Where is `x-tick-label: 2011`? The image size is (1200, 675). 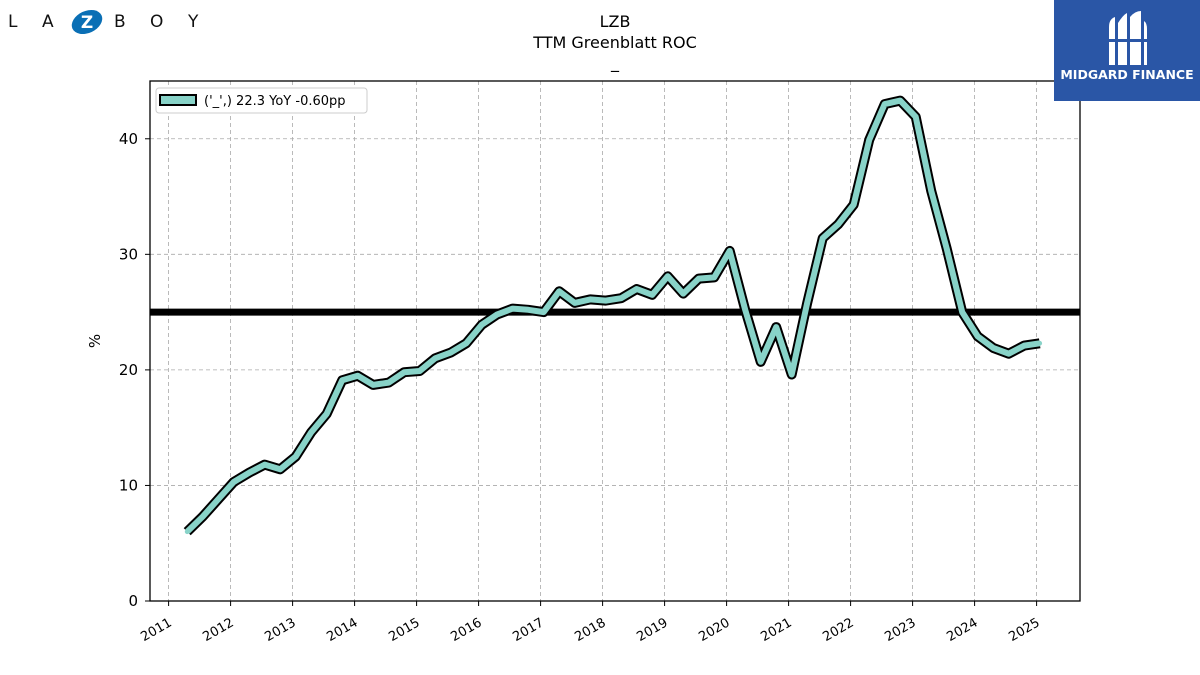
x-tick-label: 2011 is located at coordinates (156, 630).